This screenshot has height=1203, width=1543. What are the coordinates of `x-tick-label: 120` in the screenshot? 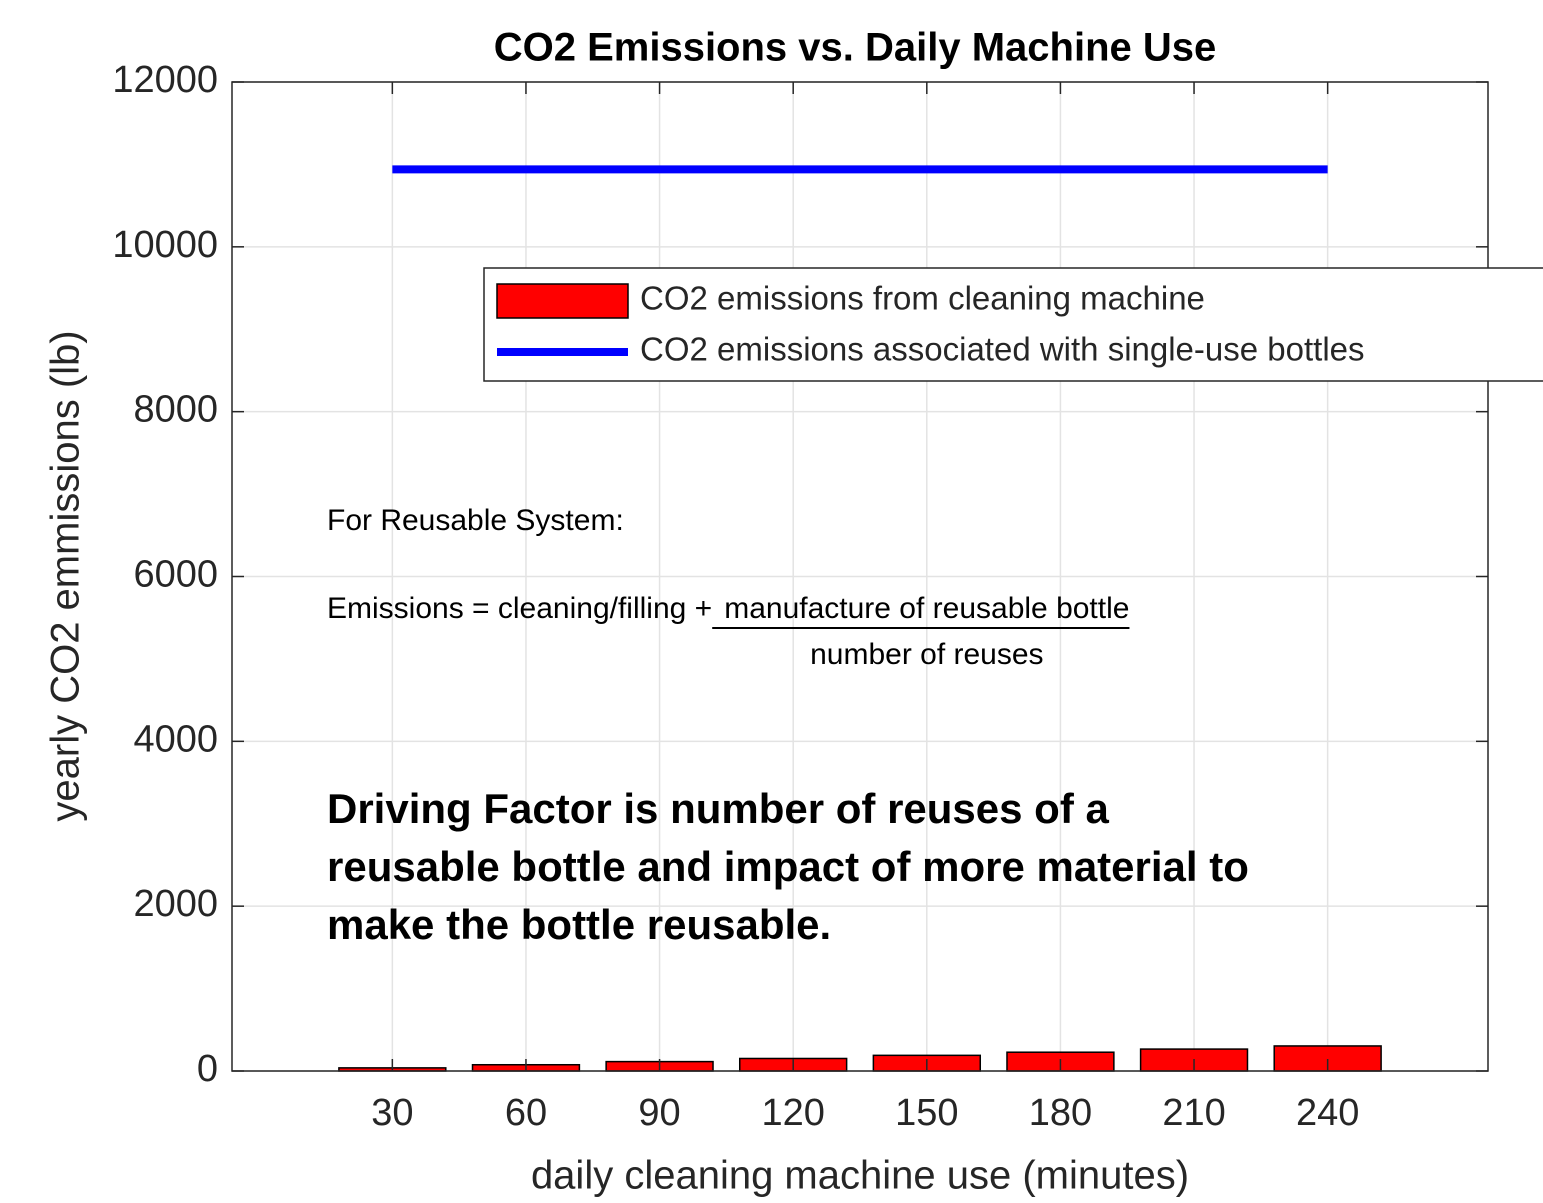 It's located at (792, 1113).